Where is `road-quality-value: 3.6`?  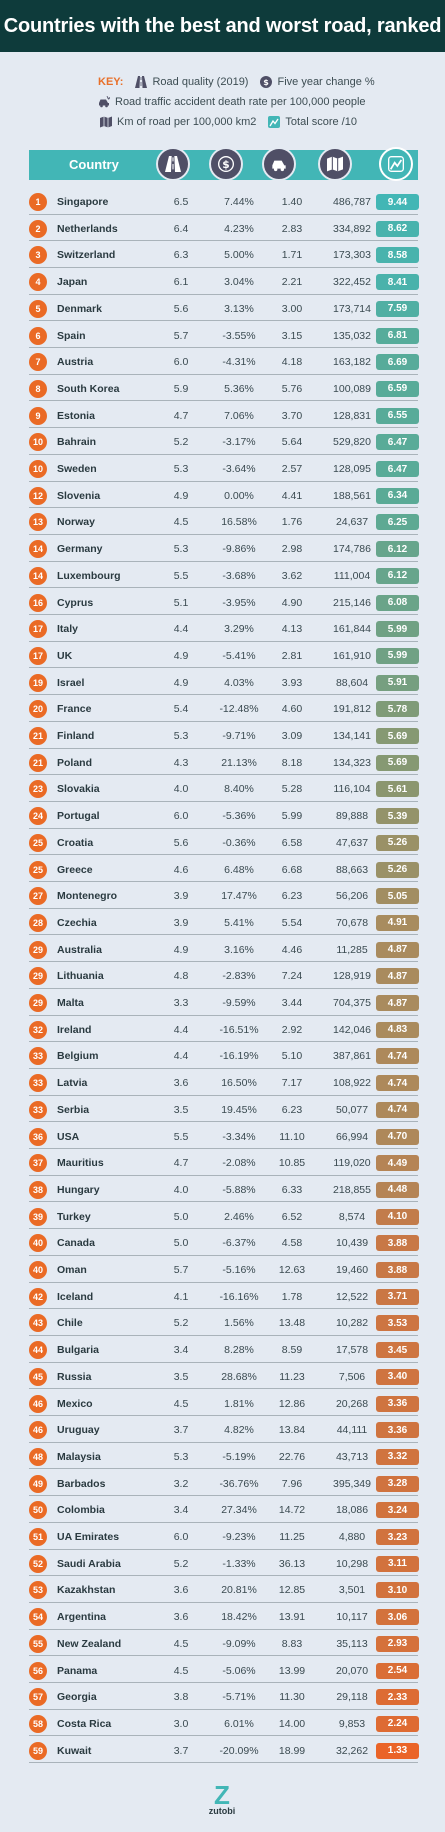 road-quality-value: 3.6 is located at coordinates (181, 1617).